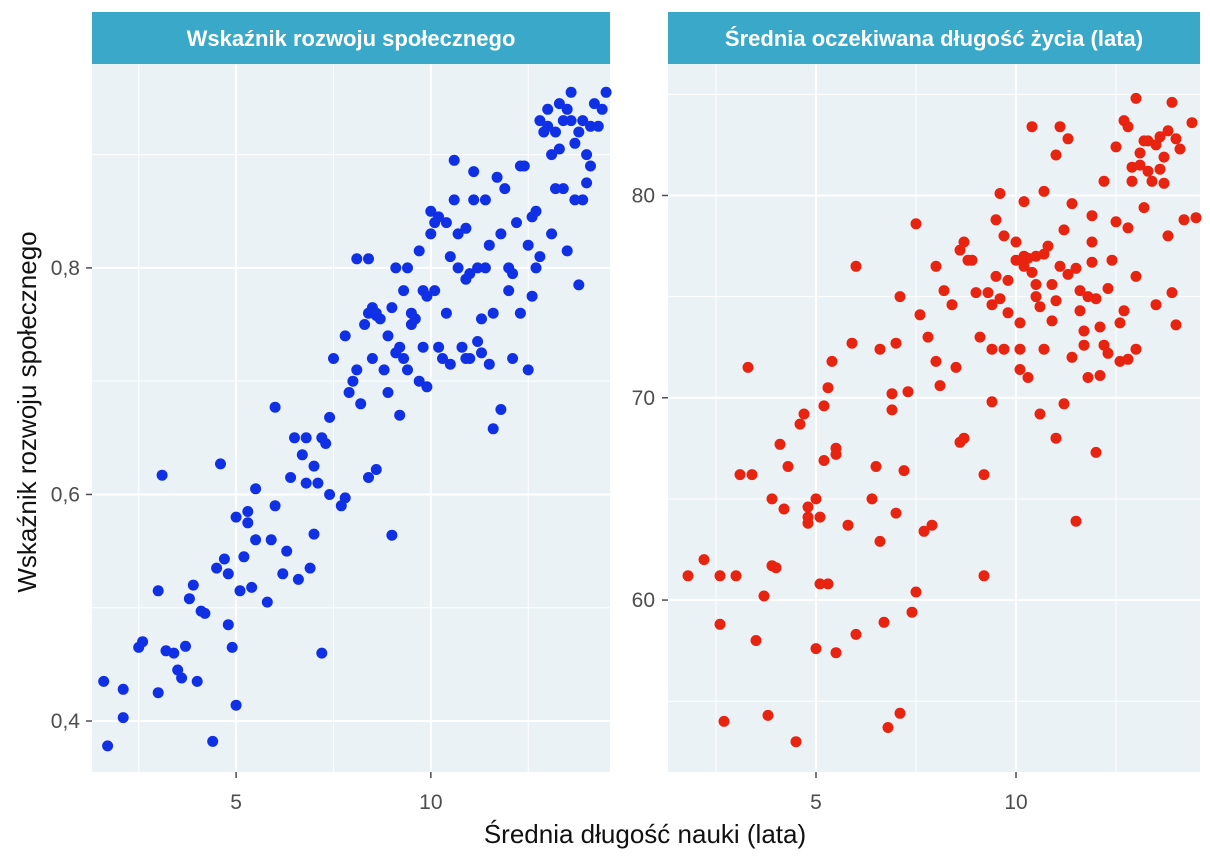 The width and height of the screenshot is (1210, 864). I want to click on panel-title-life-expectancy: Średnia oczekiwana długość życia (lata), so click(934, 38).